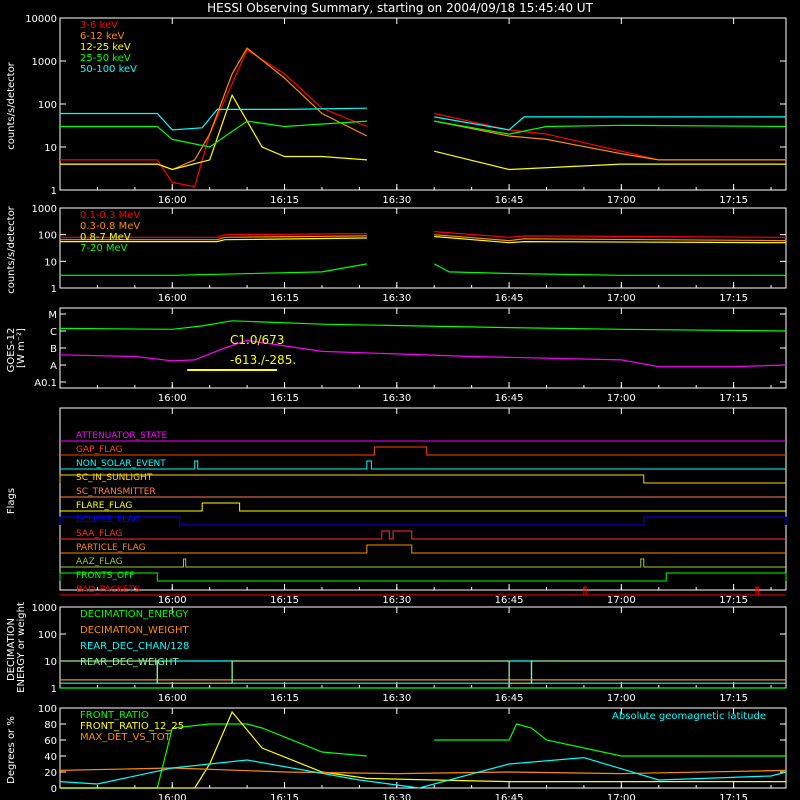 The width and height of the screenshot is (800, 800). I want to click on legend-entry: FRONT_RATIO_12_25, so click(132, 726).